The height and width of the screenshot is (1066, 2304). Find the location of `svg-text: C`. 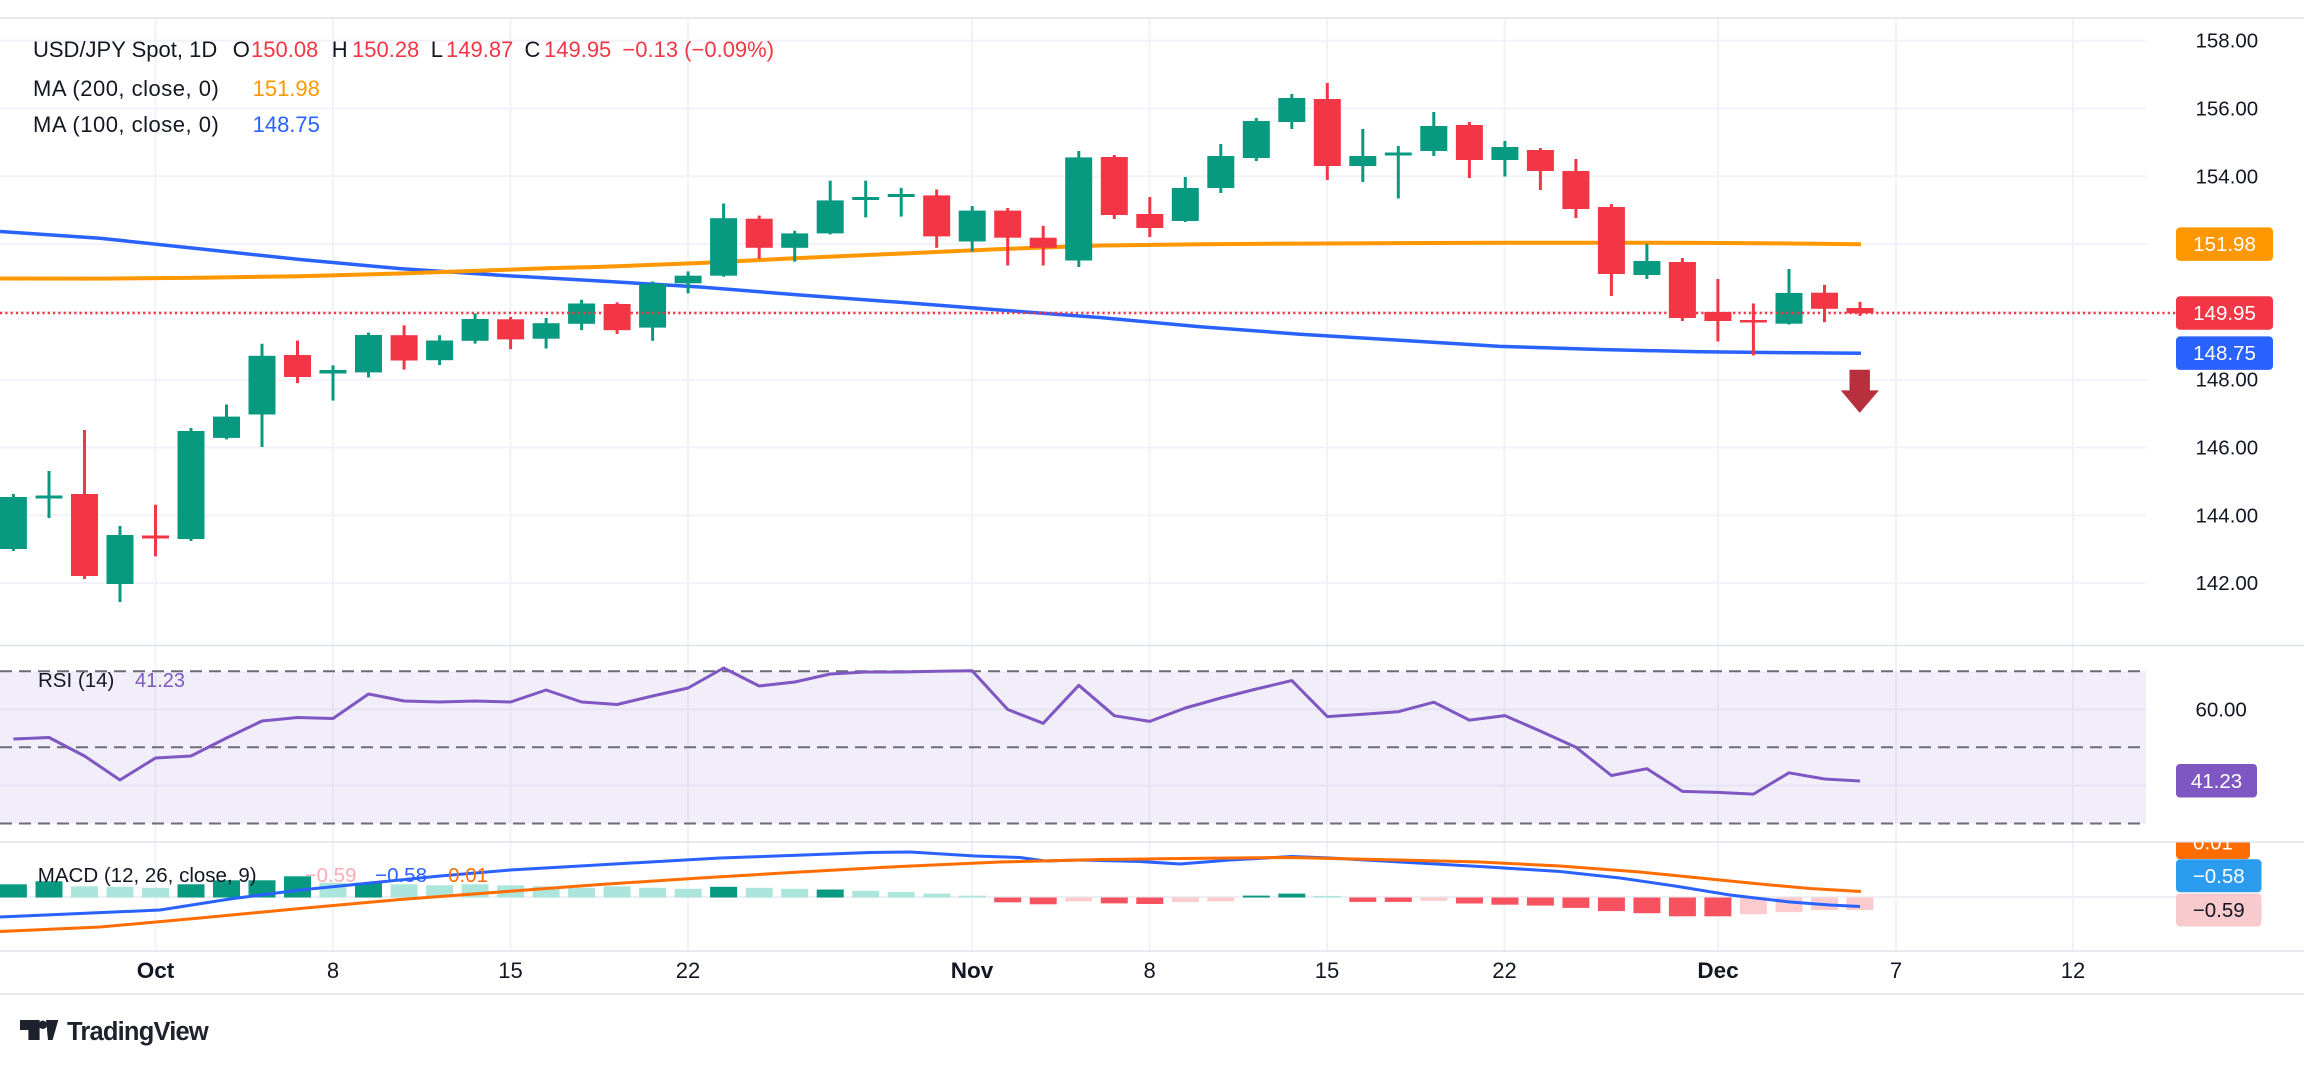

svg-text: C is located at coordinates (533, 49).